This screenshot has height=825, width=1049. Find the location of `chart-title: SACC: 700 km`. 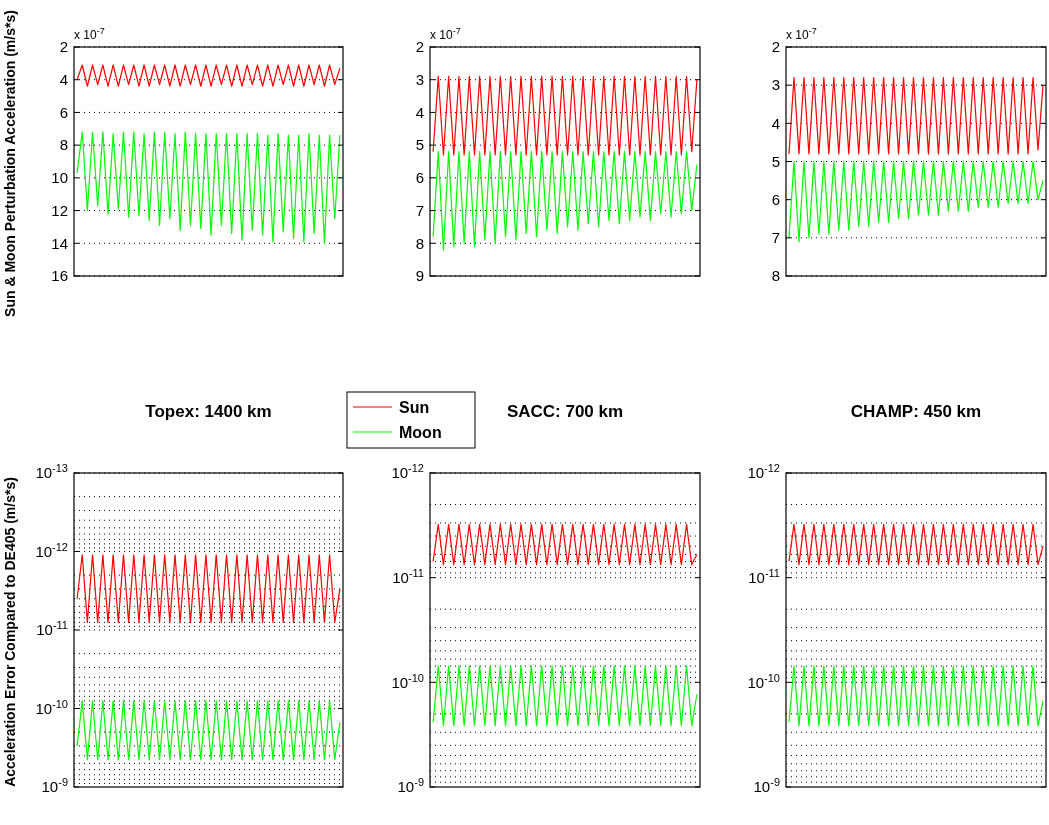

chart-title: SACC: 700 km is located at coordinates (565, 411).